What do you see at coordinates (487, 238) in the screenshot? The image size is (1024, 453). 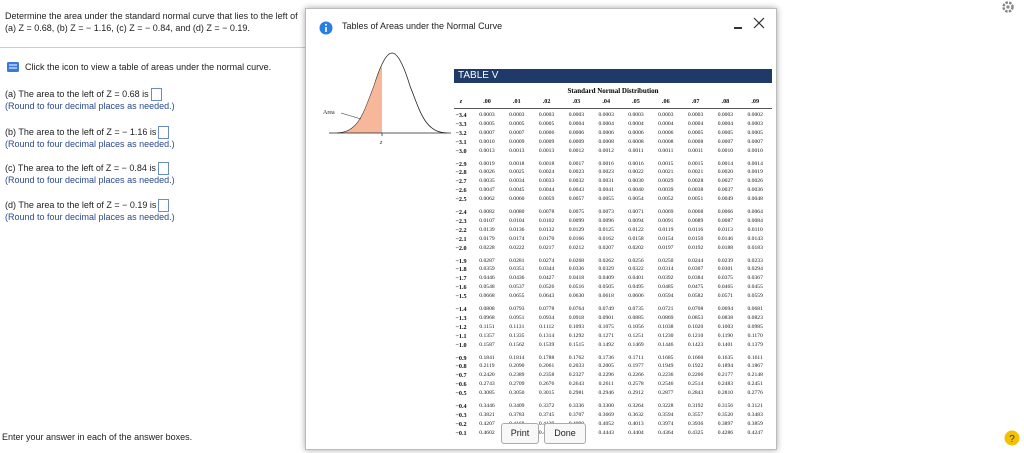 I see `table-cell: 0.0179` at bounding box center [487, 238].